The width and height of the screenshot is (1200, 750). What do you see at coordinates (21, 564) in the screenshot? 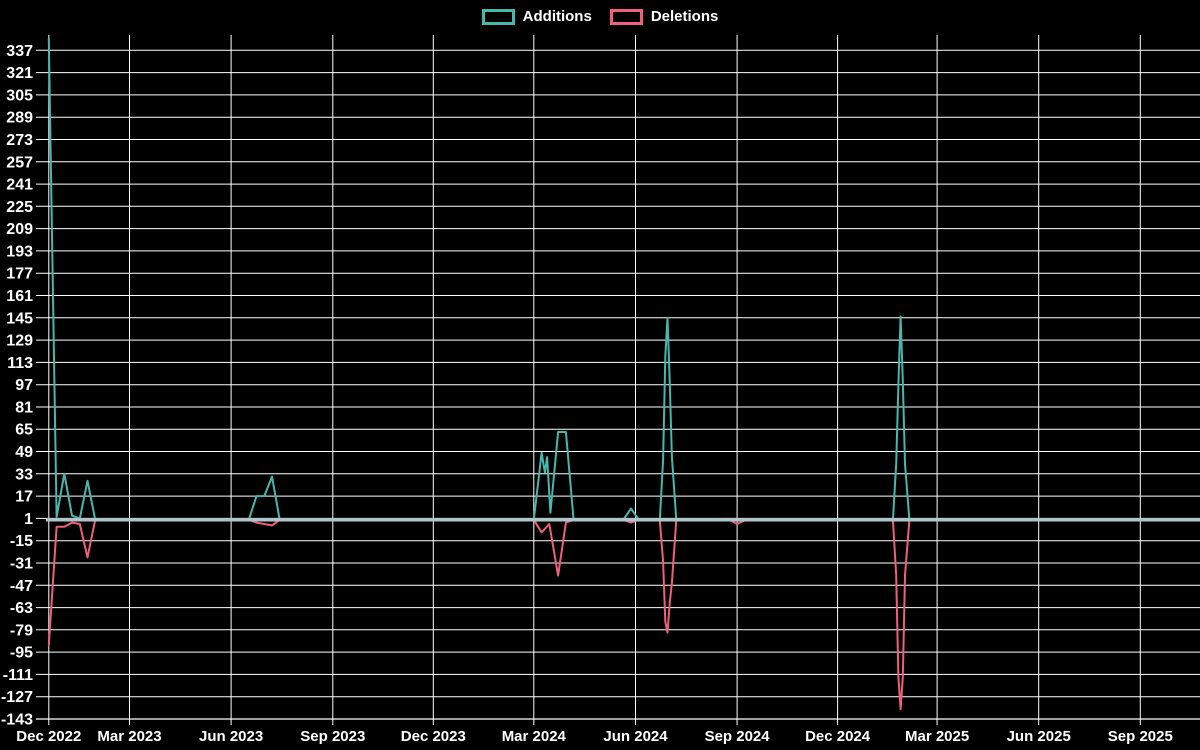
I see `y-tick-label: -31` at bounding box center [21, 564].